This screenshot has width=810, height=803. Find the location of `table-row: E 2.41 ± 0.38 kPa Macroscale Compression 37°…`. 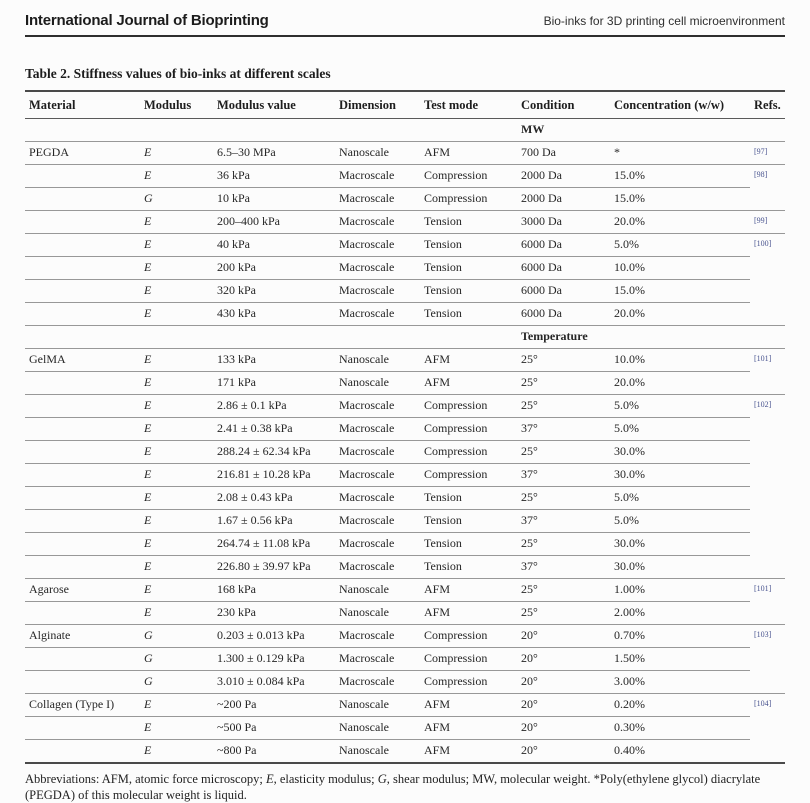

table-row: E 2.41 ± 0.38 kPa Macroscale Compression 37°… is located at coordinates (405, 429).